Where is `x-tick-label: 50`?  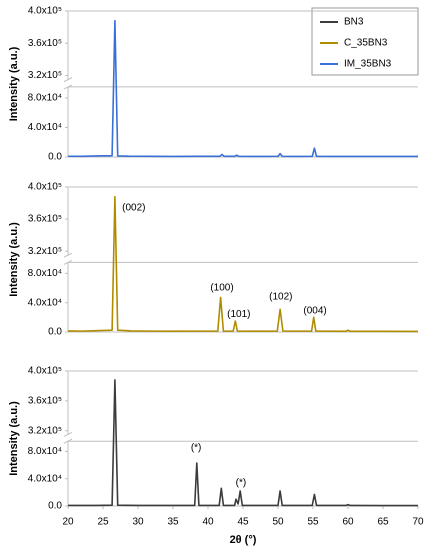 x-tick-label: 50 is located at coordinates (278, 522).